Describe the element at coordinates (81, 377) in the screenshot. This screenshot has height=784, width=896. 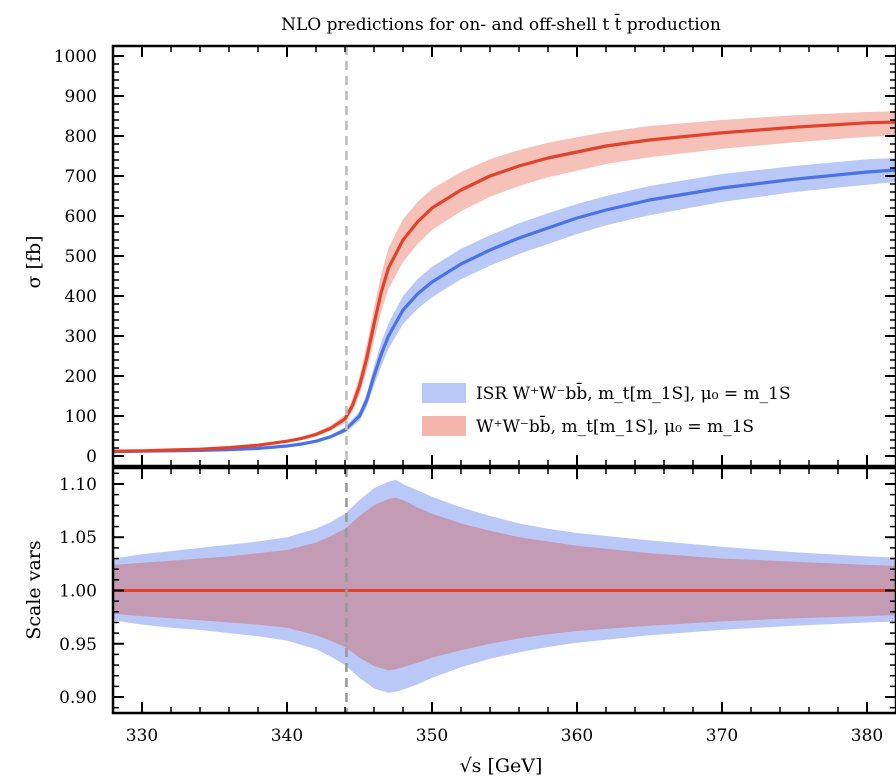
I see `y-tick-label: 200` at that location.